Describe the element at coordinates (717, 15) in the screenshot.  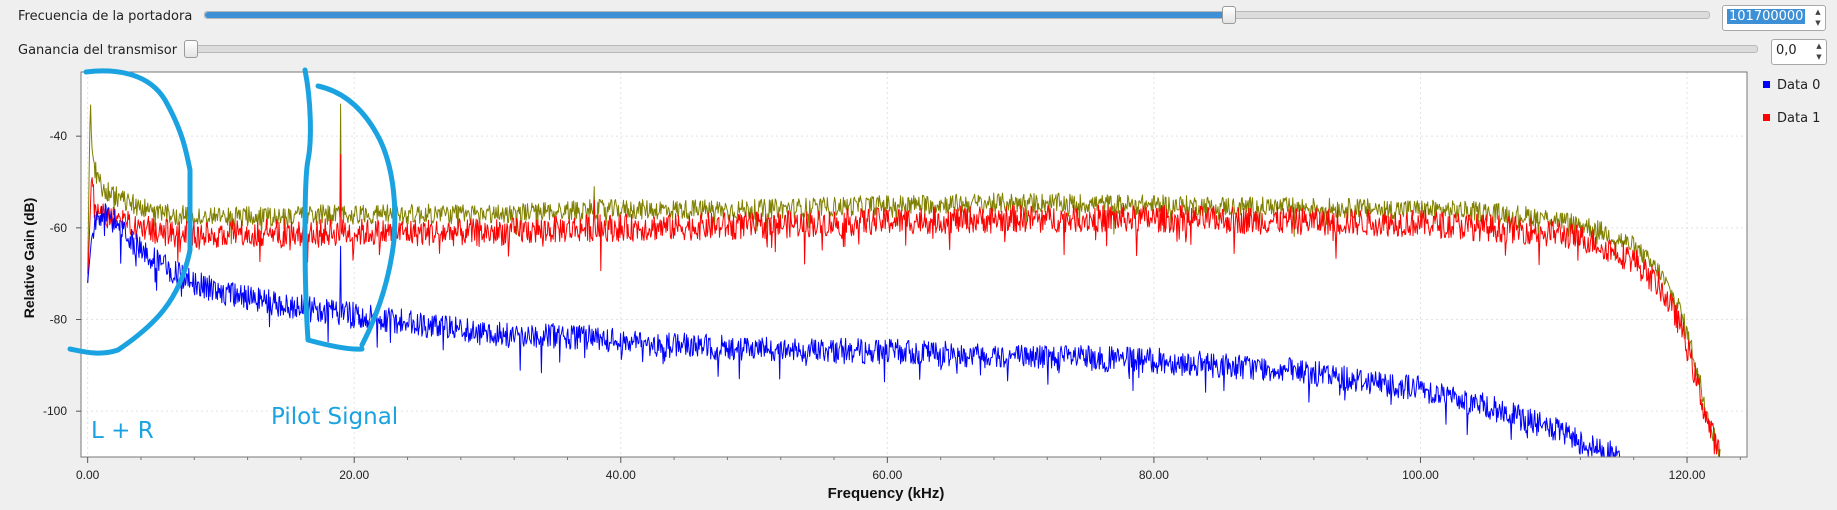
I see `carrier-frequency-slider-fill` at that location.